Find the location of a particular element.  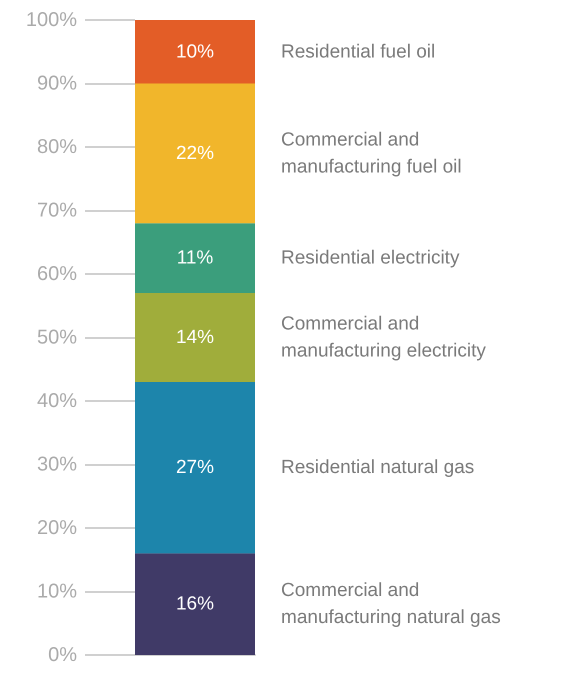

series-label: Commercial and manufacturing natural gas is located at coordinates (391, 604).